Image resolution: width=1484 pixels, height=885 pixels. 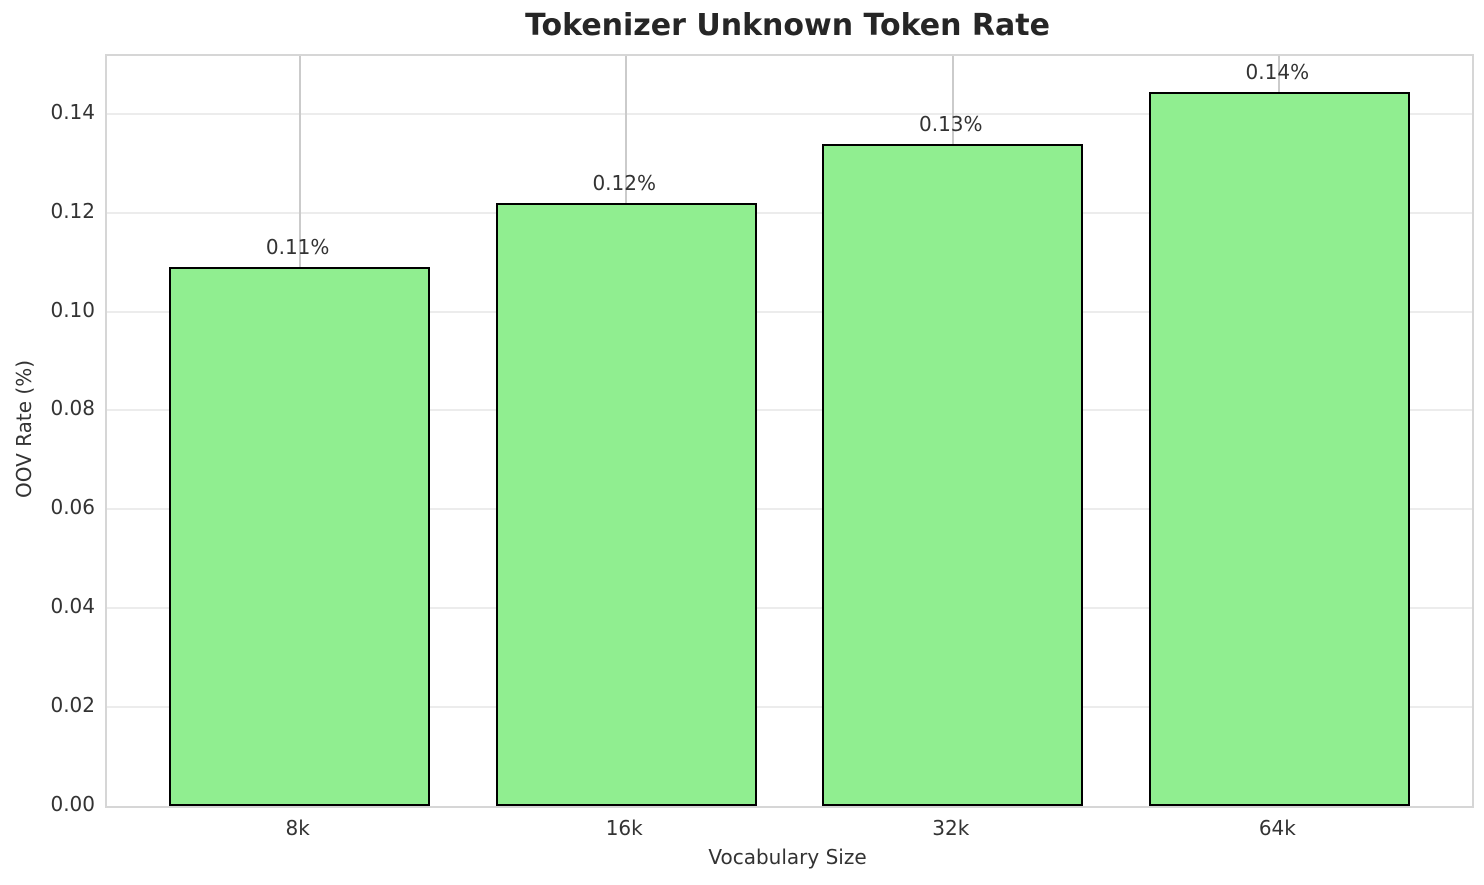 What do you see at coordinates (24, 429) in the screenshot?
I see `y-axis-label: OOV Rate (%)` at bounding box center [24, 429].